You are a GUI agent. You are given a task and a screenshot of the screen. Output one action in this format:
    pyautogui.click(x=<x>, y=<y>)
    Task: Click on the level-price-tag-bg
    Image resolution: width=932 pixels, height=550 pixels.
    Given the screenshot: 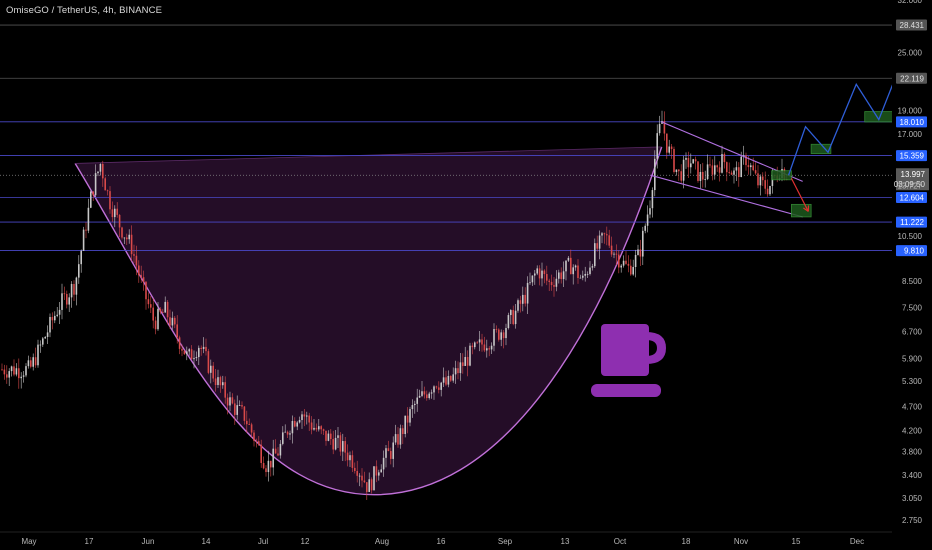 What is the action you would take?
    pyautogui.click(x=911, y=156)
    